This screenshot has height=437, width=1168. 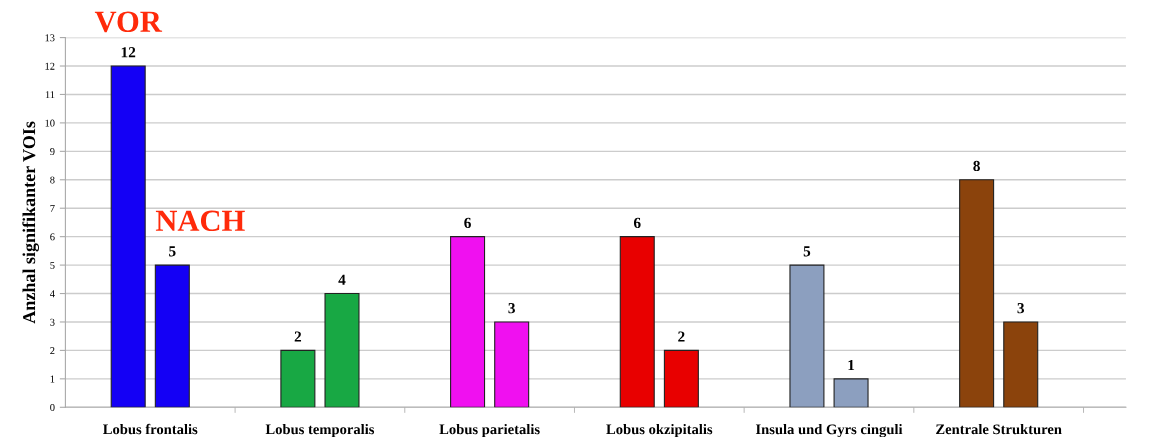 I want to click on y-tick-label: 13, so click(x=50, y=38).